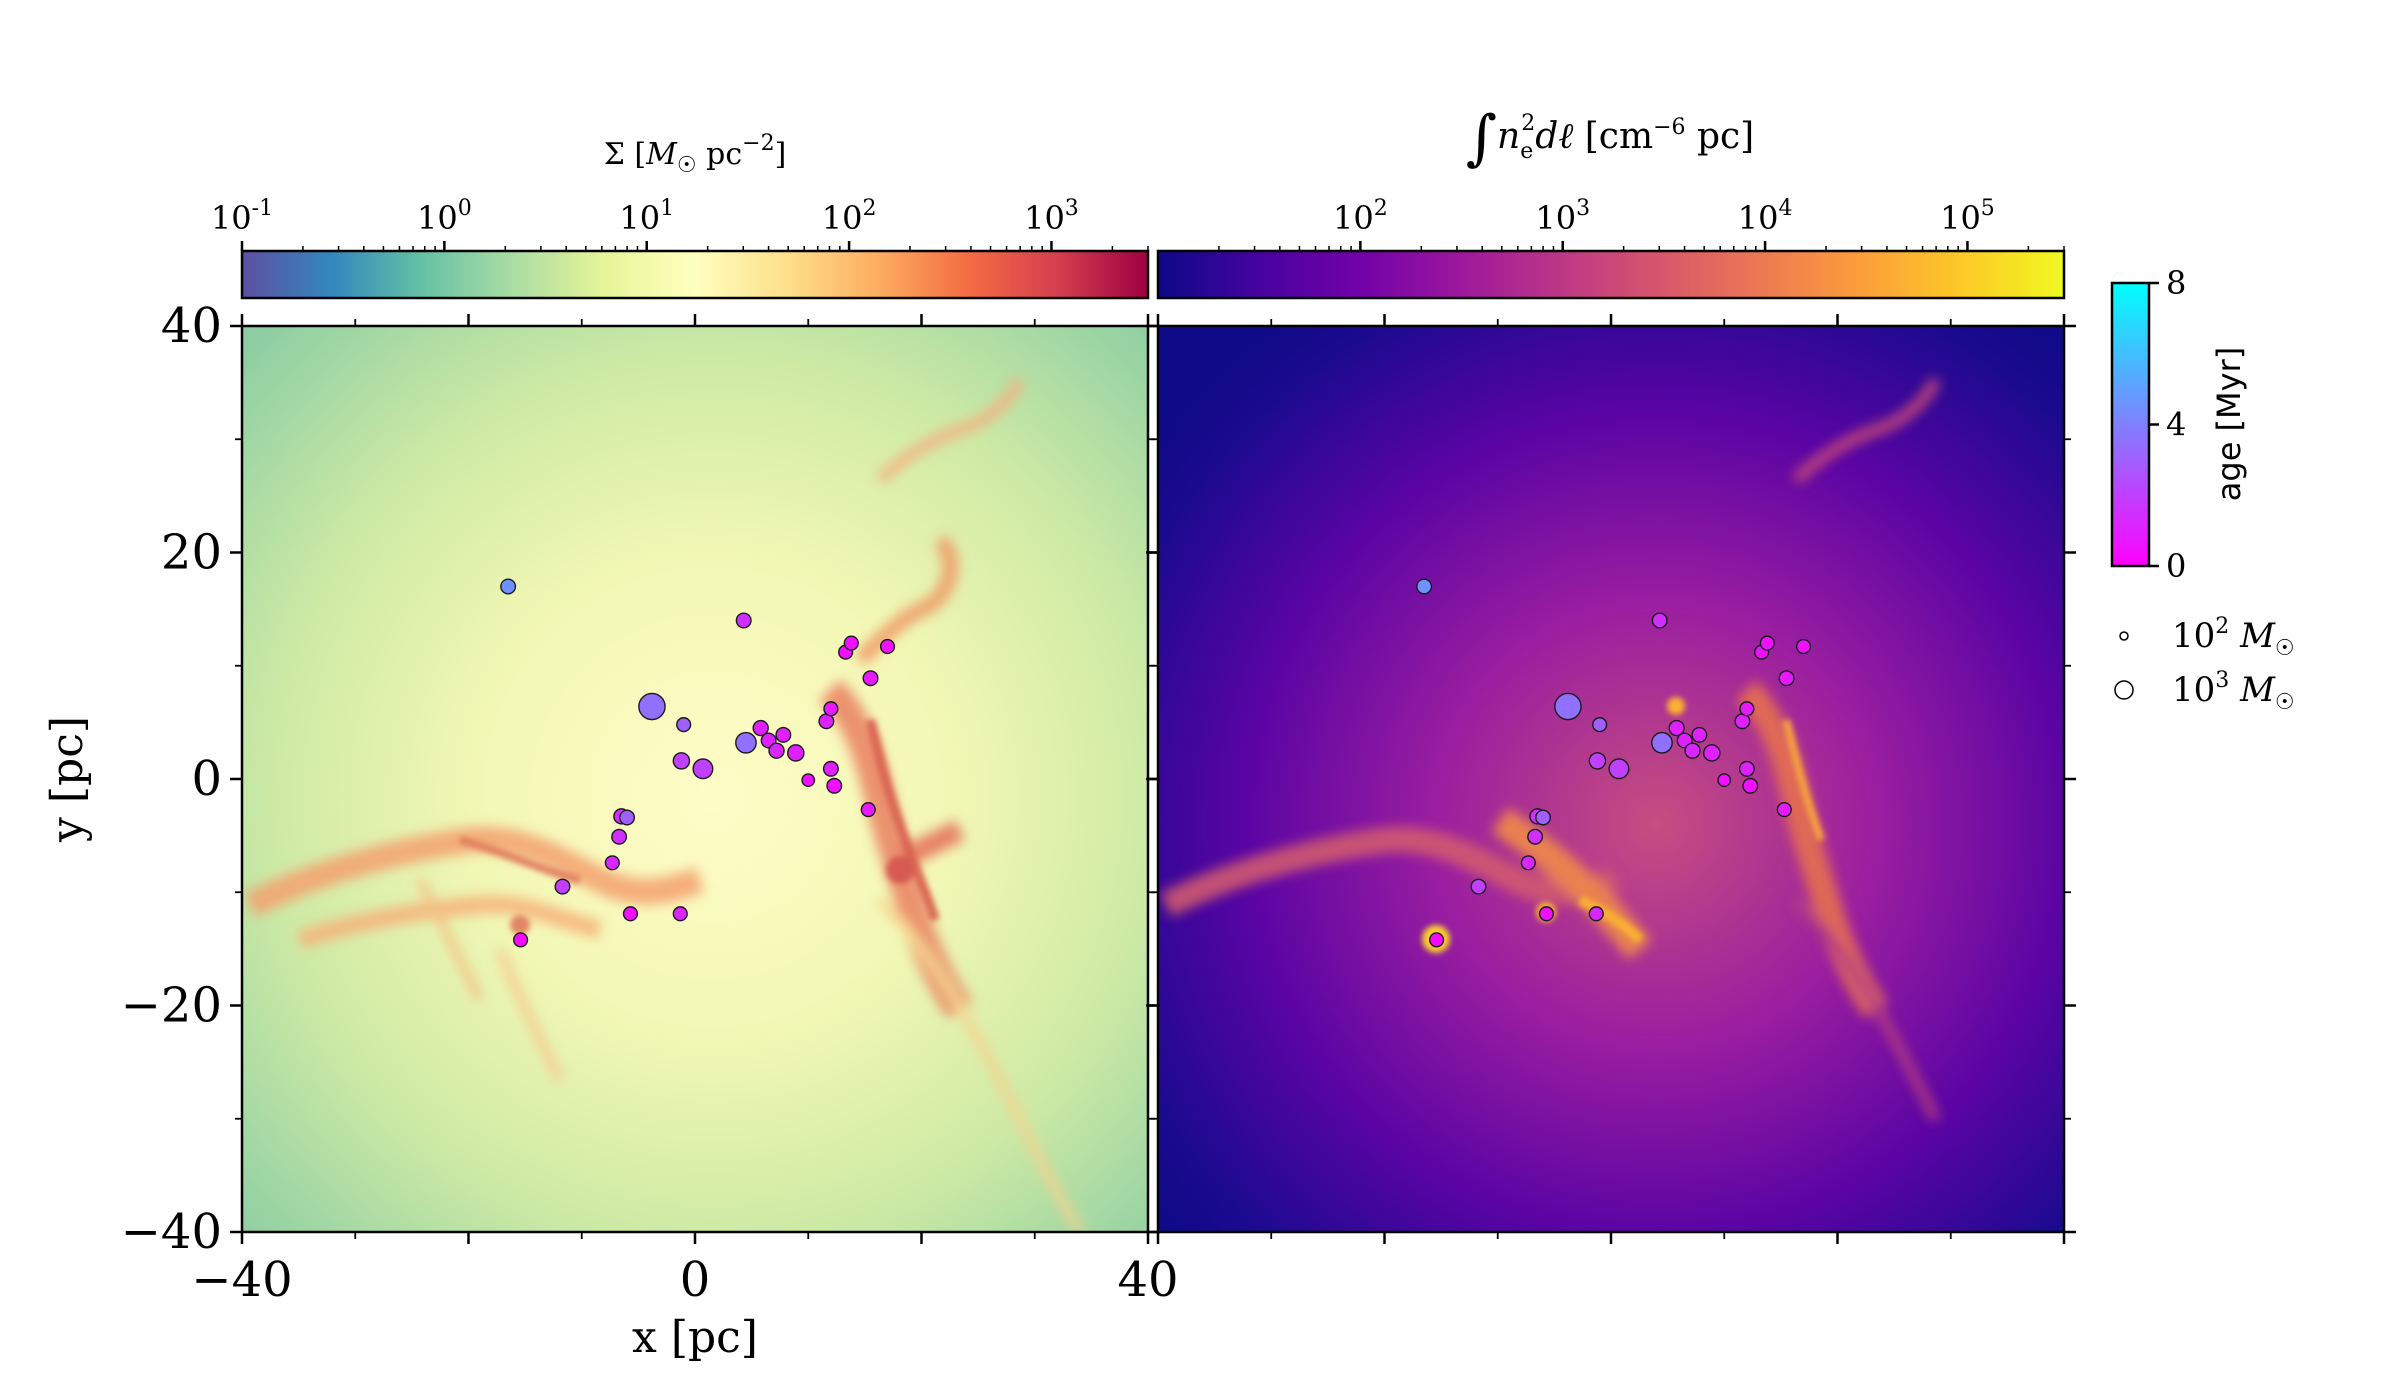  What do you see at coordinates (2130, 424) in the screenshot?
I see `colorbar-age-bar` at bounding box center [2130, 424].